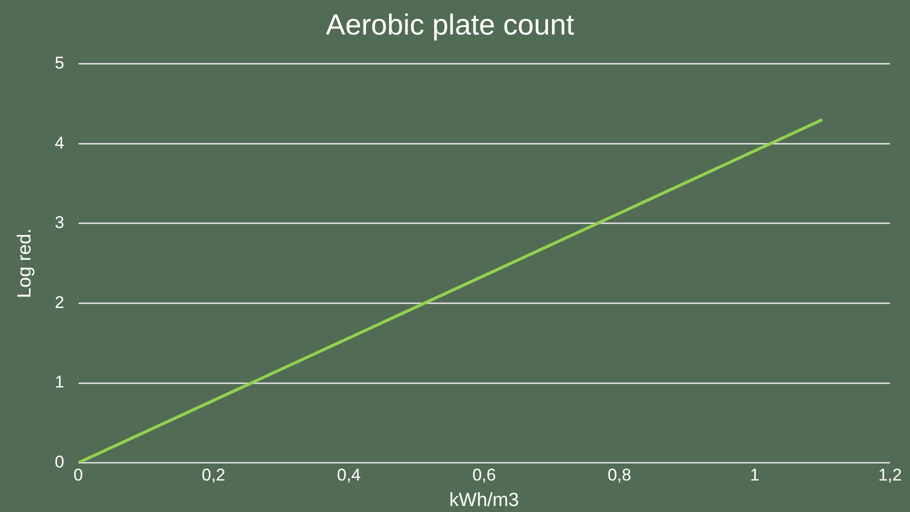  What do you see at coordinates (890, 475) in the screenshot?
I see `x-tick-label: 1,2` at bounding box center [890, 475].